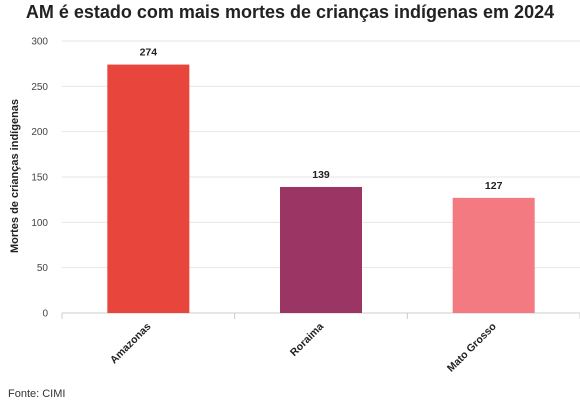 The image size is (580, 416). Describe the element at coordinates (131, 344) in the screenshot. I see `x-tick-label: Amazonas` at that location.